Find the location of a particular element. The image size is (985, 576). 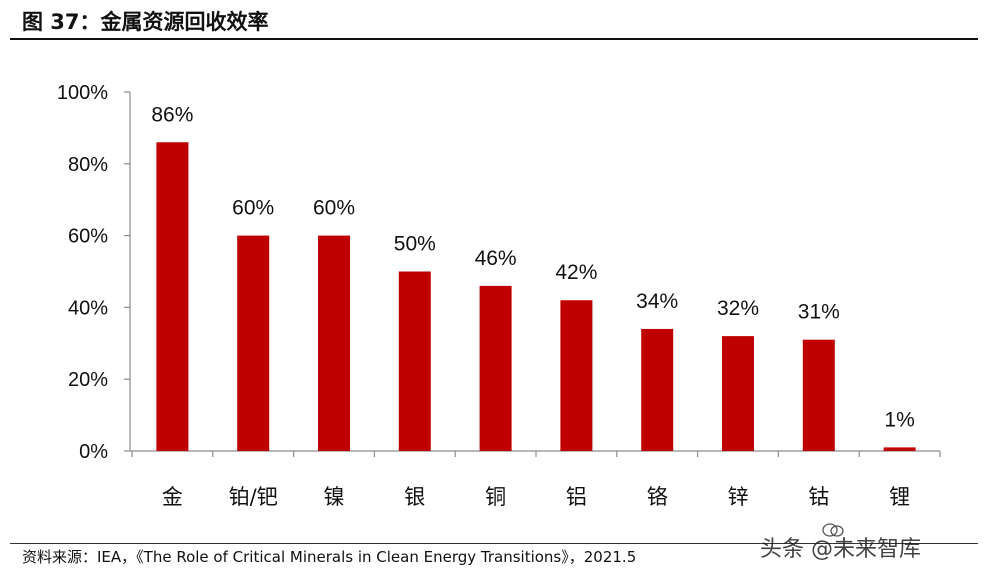

y-tick-label: 60% is located at coordinates (88, 237).